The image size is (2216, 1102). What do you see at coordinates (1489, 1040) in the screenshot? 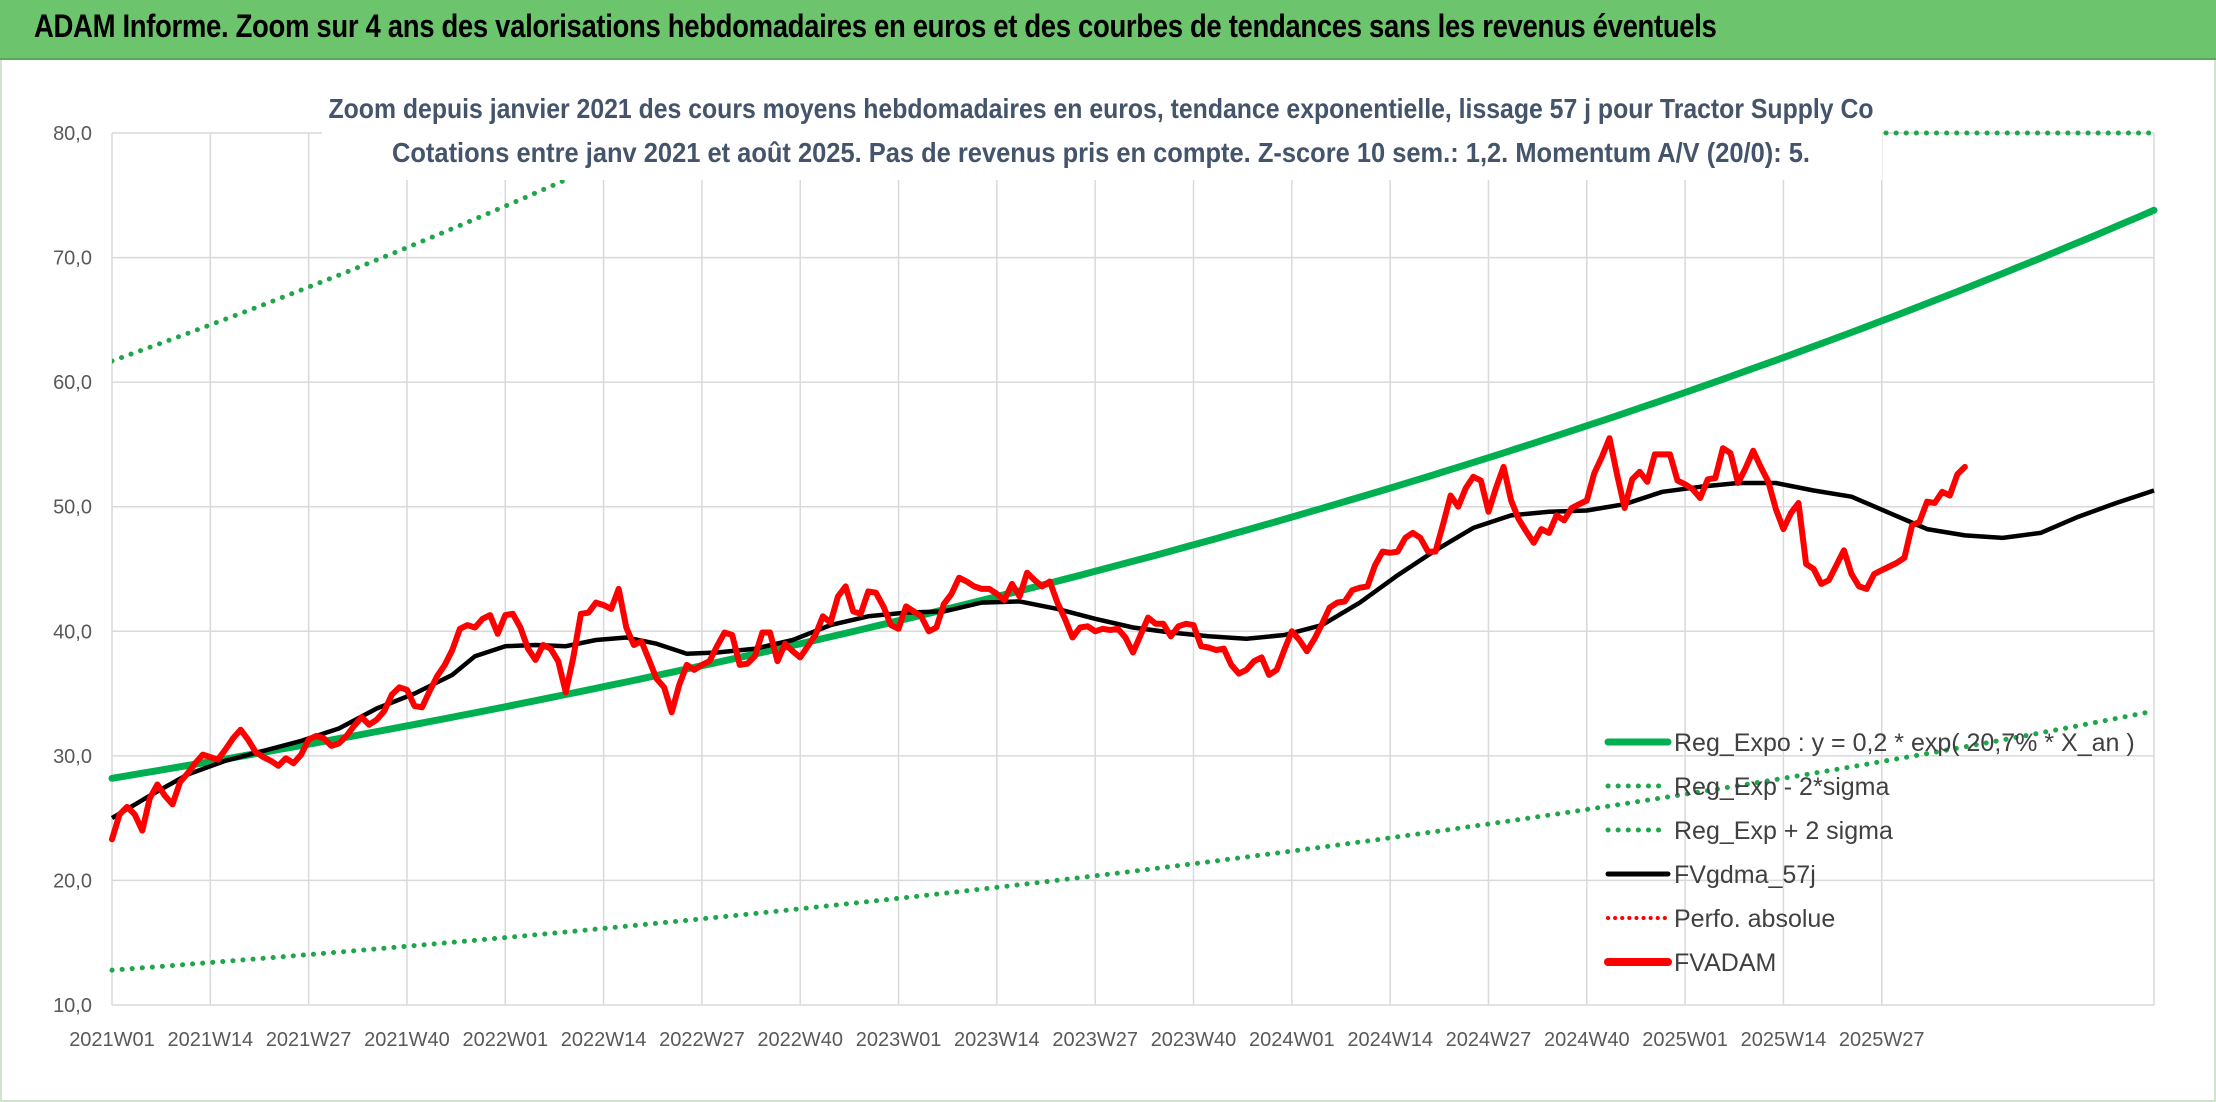
I see `x-tick-label: 2024W27` at bounding box center [1489, 1040].